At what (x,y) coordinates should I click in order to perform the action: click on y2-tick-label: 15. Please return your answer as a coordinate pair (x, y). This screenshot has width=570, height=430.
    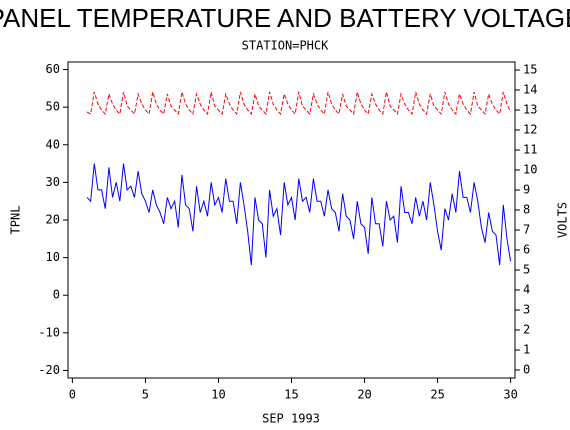
    Looking at the image, I should click on (530, 70).